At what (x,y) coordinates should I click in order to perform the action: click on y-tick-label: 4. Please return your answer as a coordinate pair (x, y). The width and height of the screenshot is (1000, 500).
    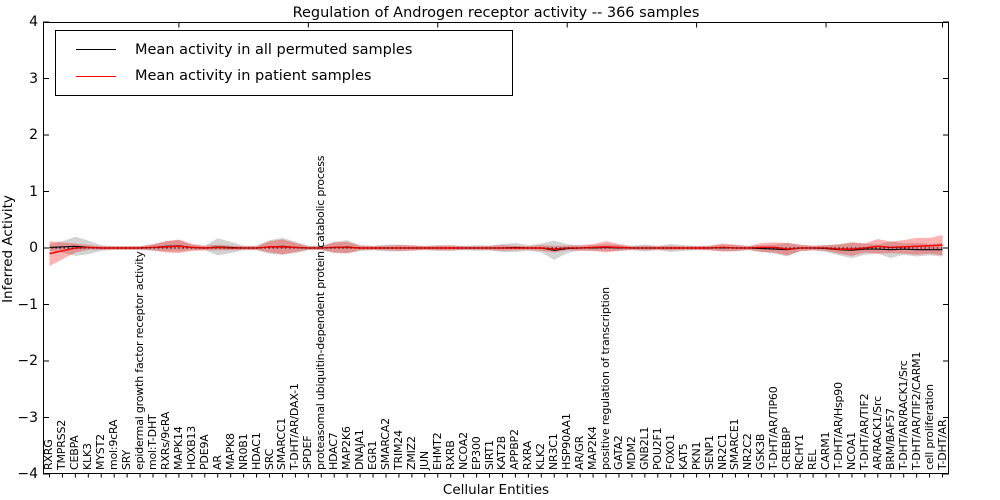
    Looking at the image, I should click on (33, 22).